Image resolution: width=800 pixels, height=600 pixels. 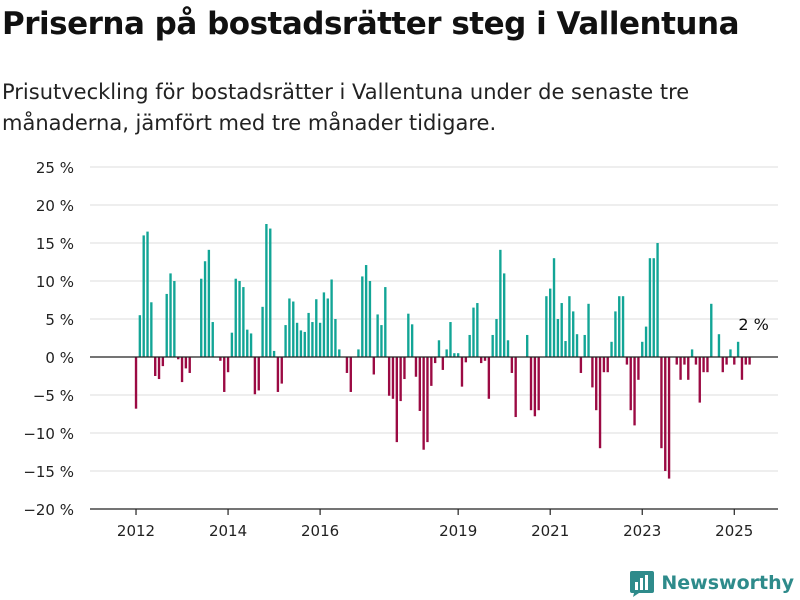 What do you see at coordinates (59, 320) in the screenshot?
I see `y-tick-label: 5 %` at bounding box center [59, 320].